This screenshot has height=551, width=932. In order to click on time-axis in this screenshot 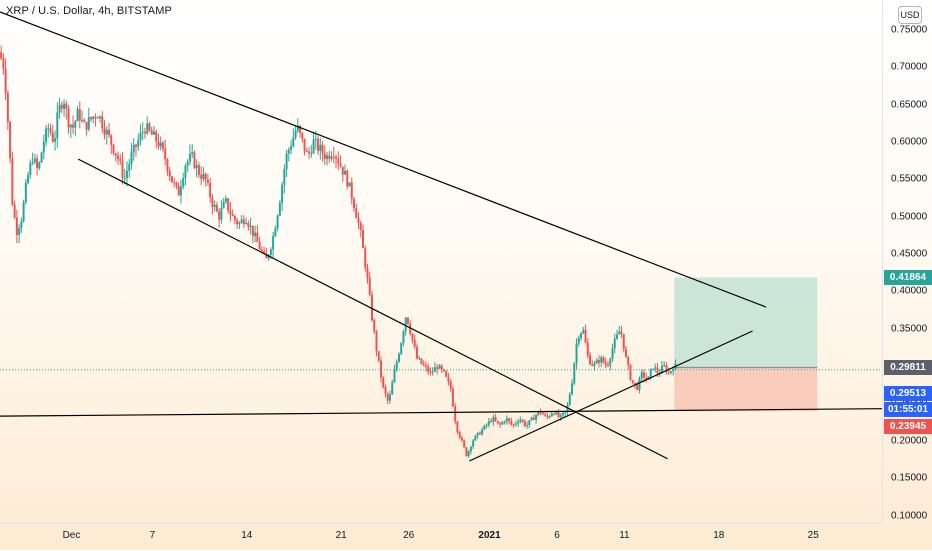, I will do `click(441, 537)`.